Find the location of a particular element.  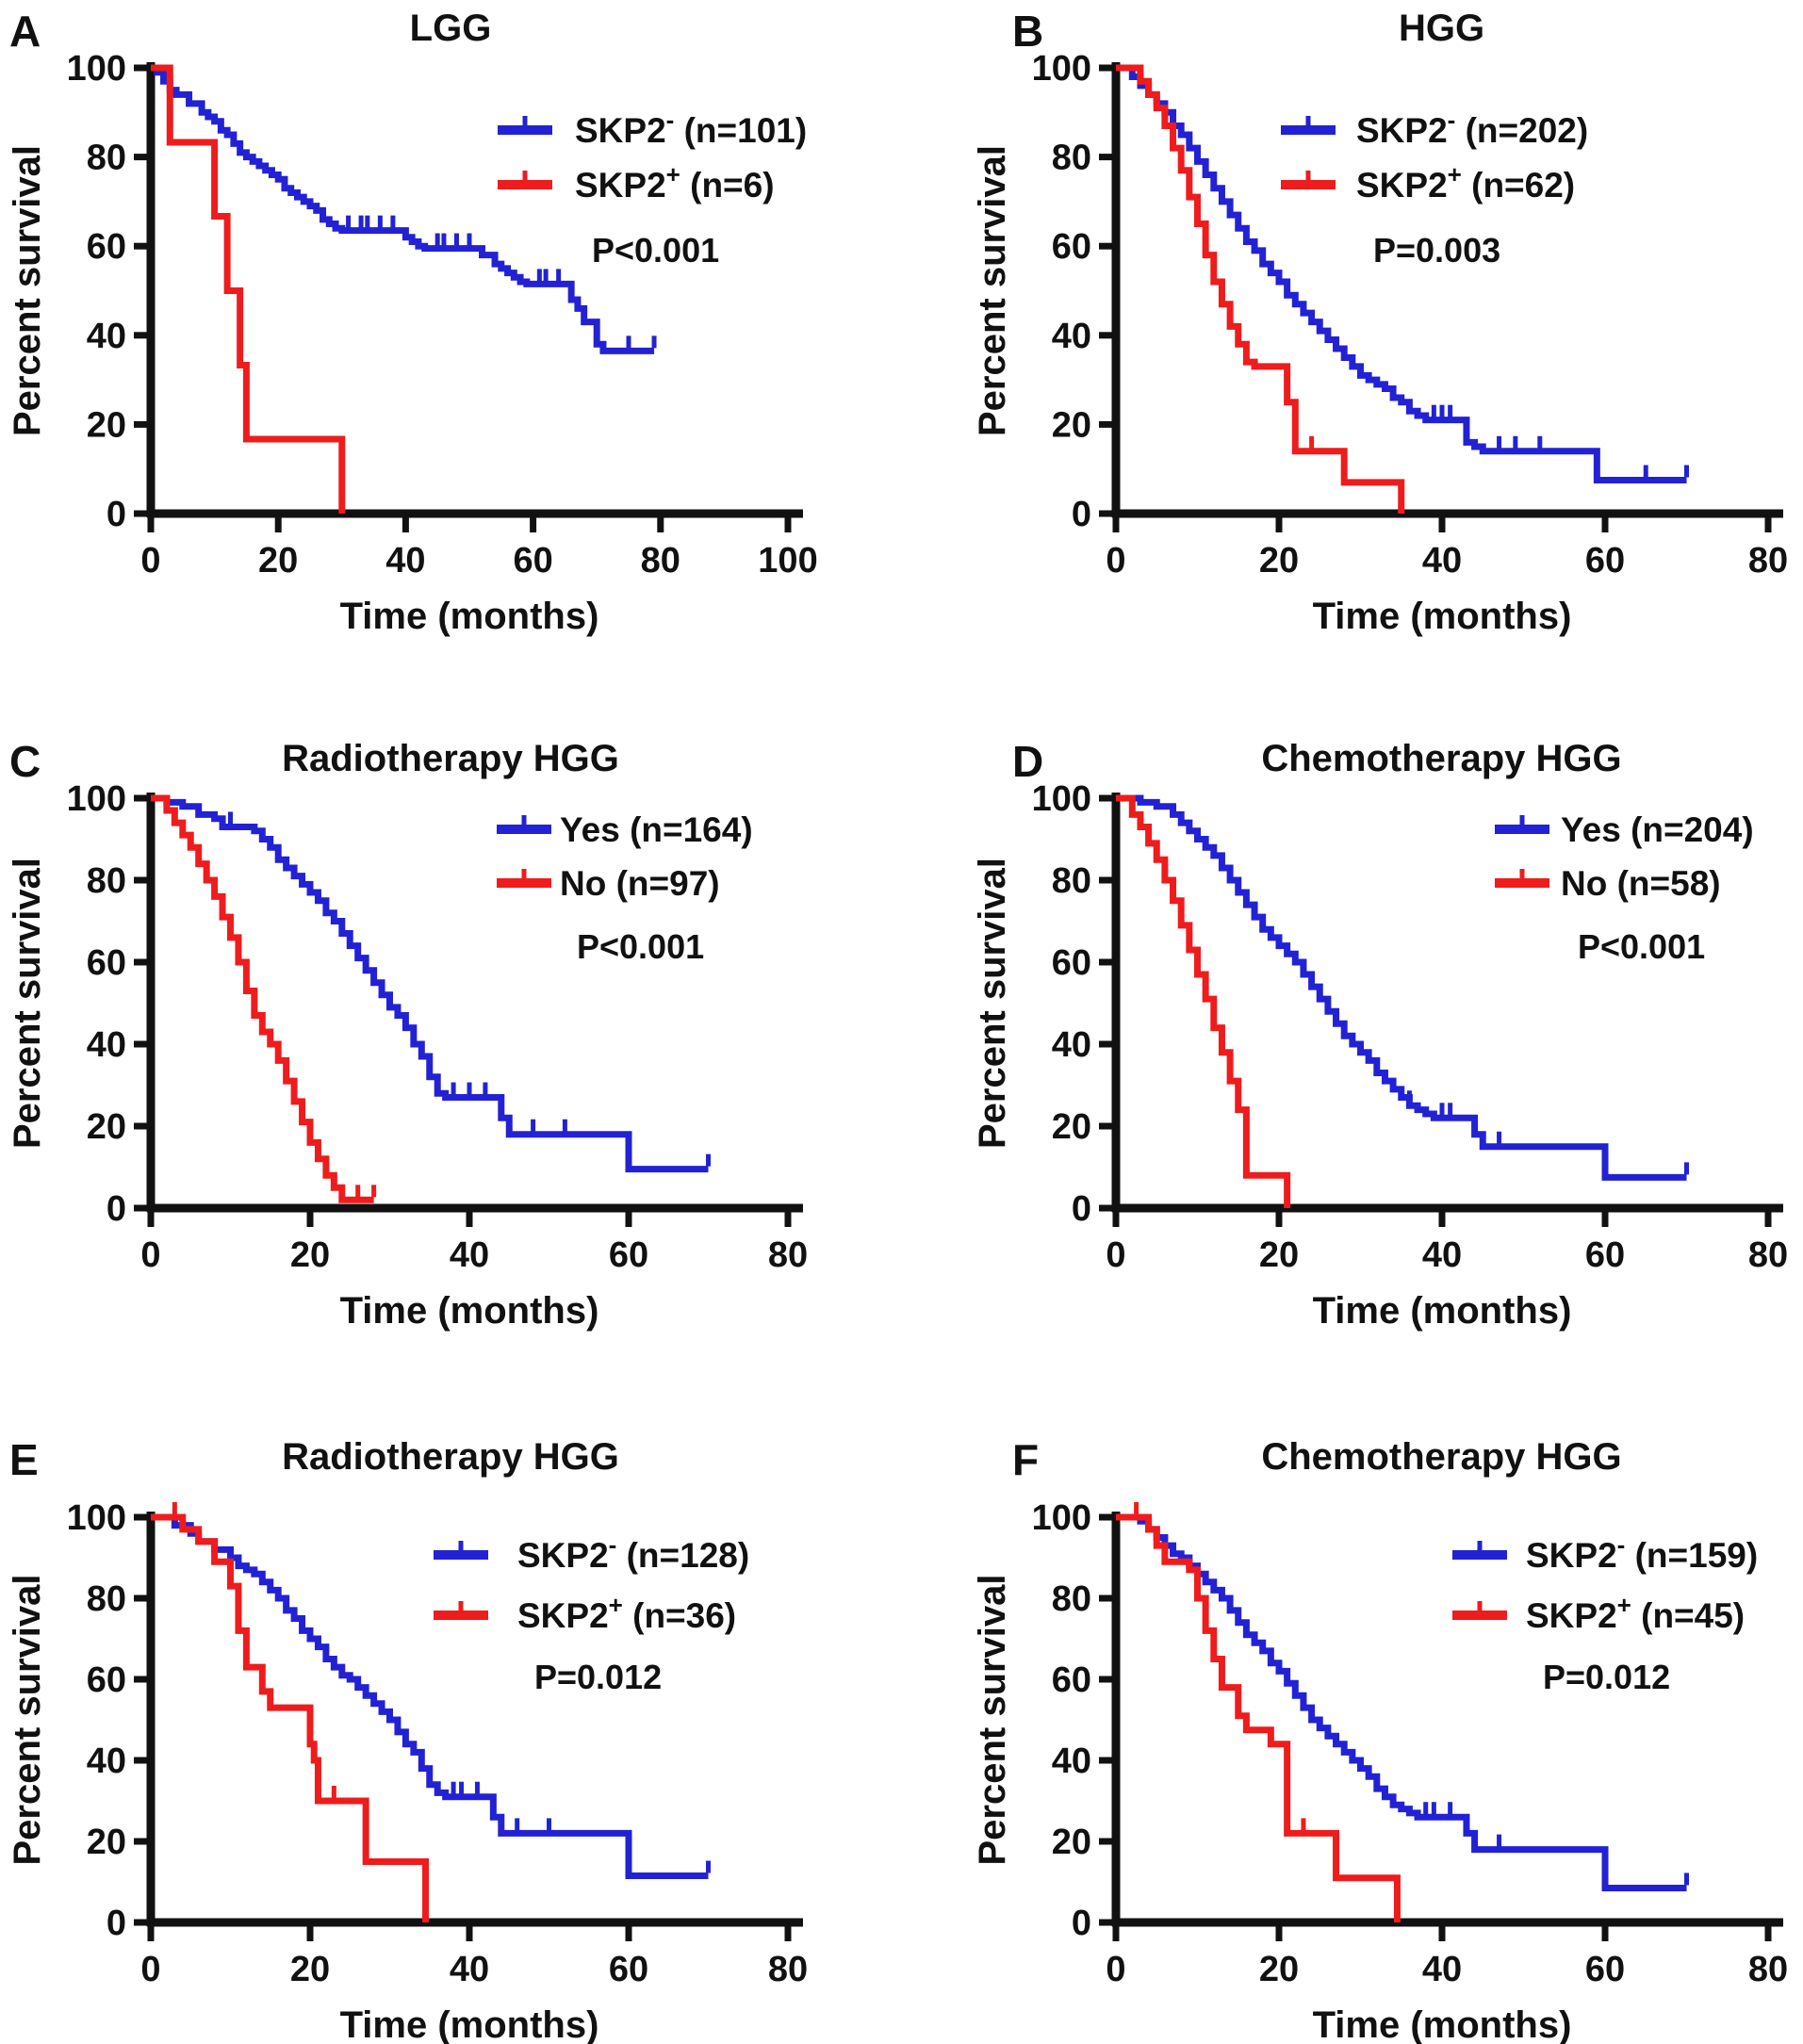

legend-label-skp2-positive: SKP2+ (n=45) is located at coordinates (1635, 1613).